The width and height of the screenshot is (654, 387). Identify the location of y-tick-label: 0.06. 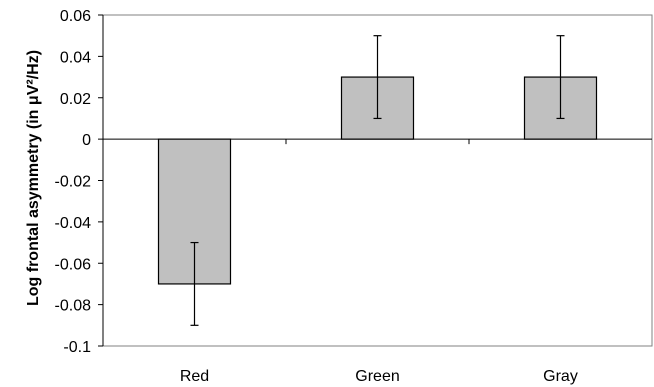
(75, 16).